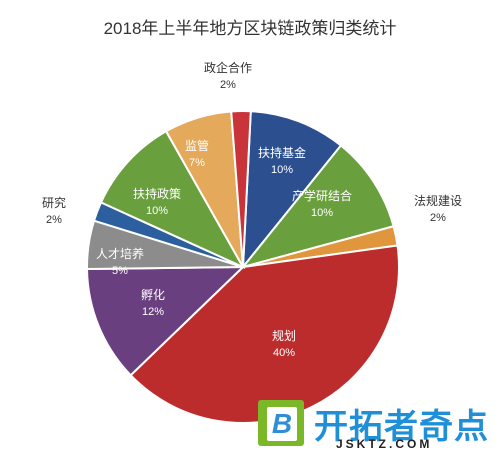  What do you see at coordinates (284, 353) in the screenshot?
I see `slice-value-4: 40%` at bounding box center [284, 353].